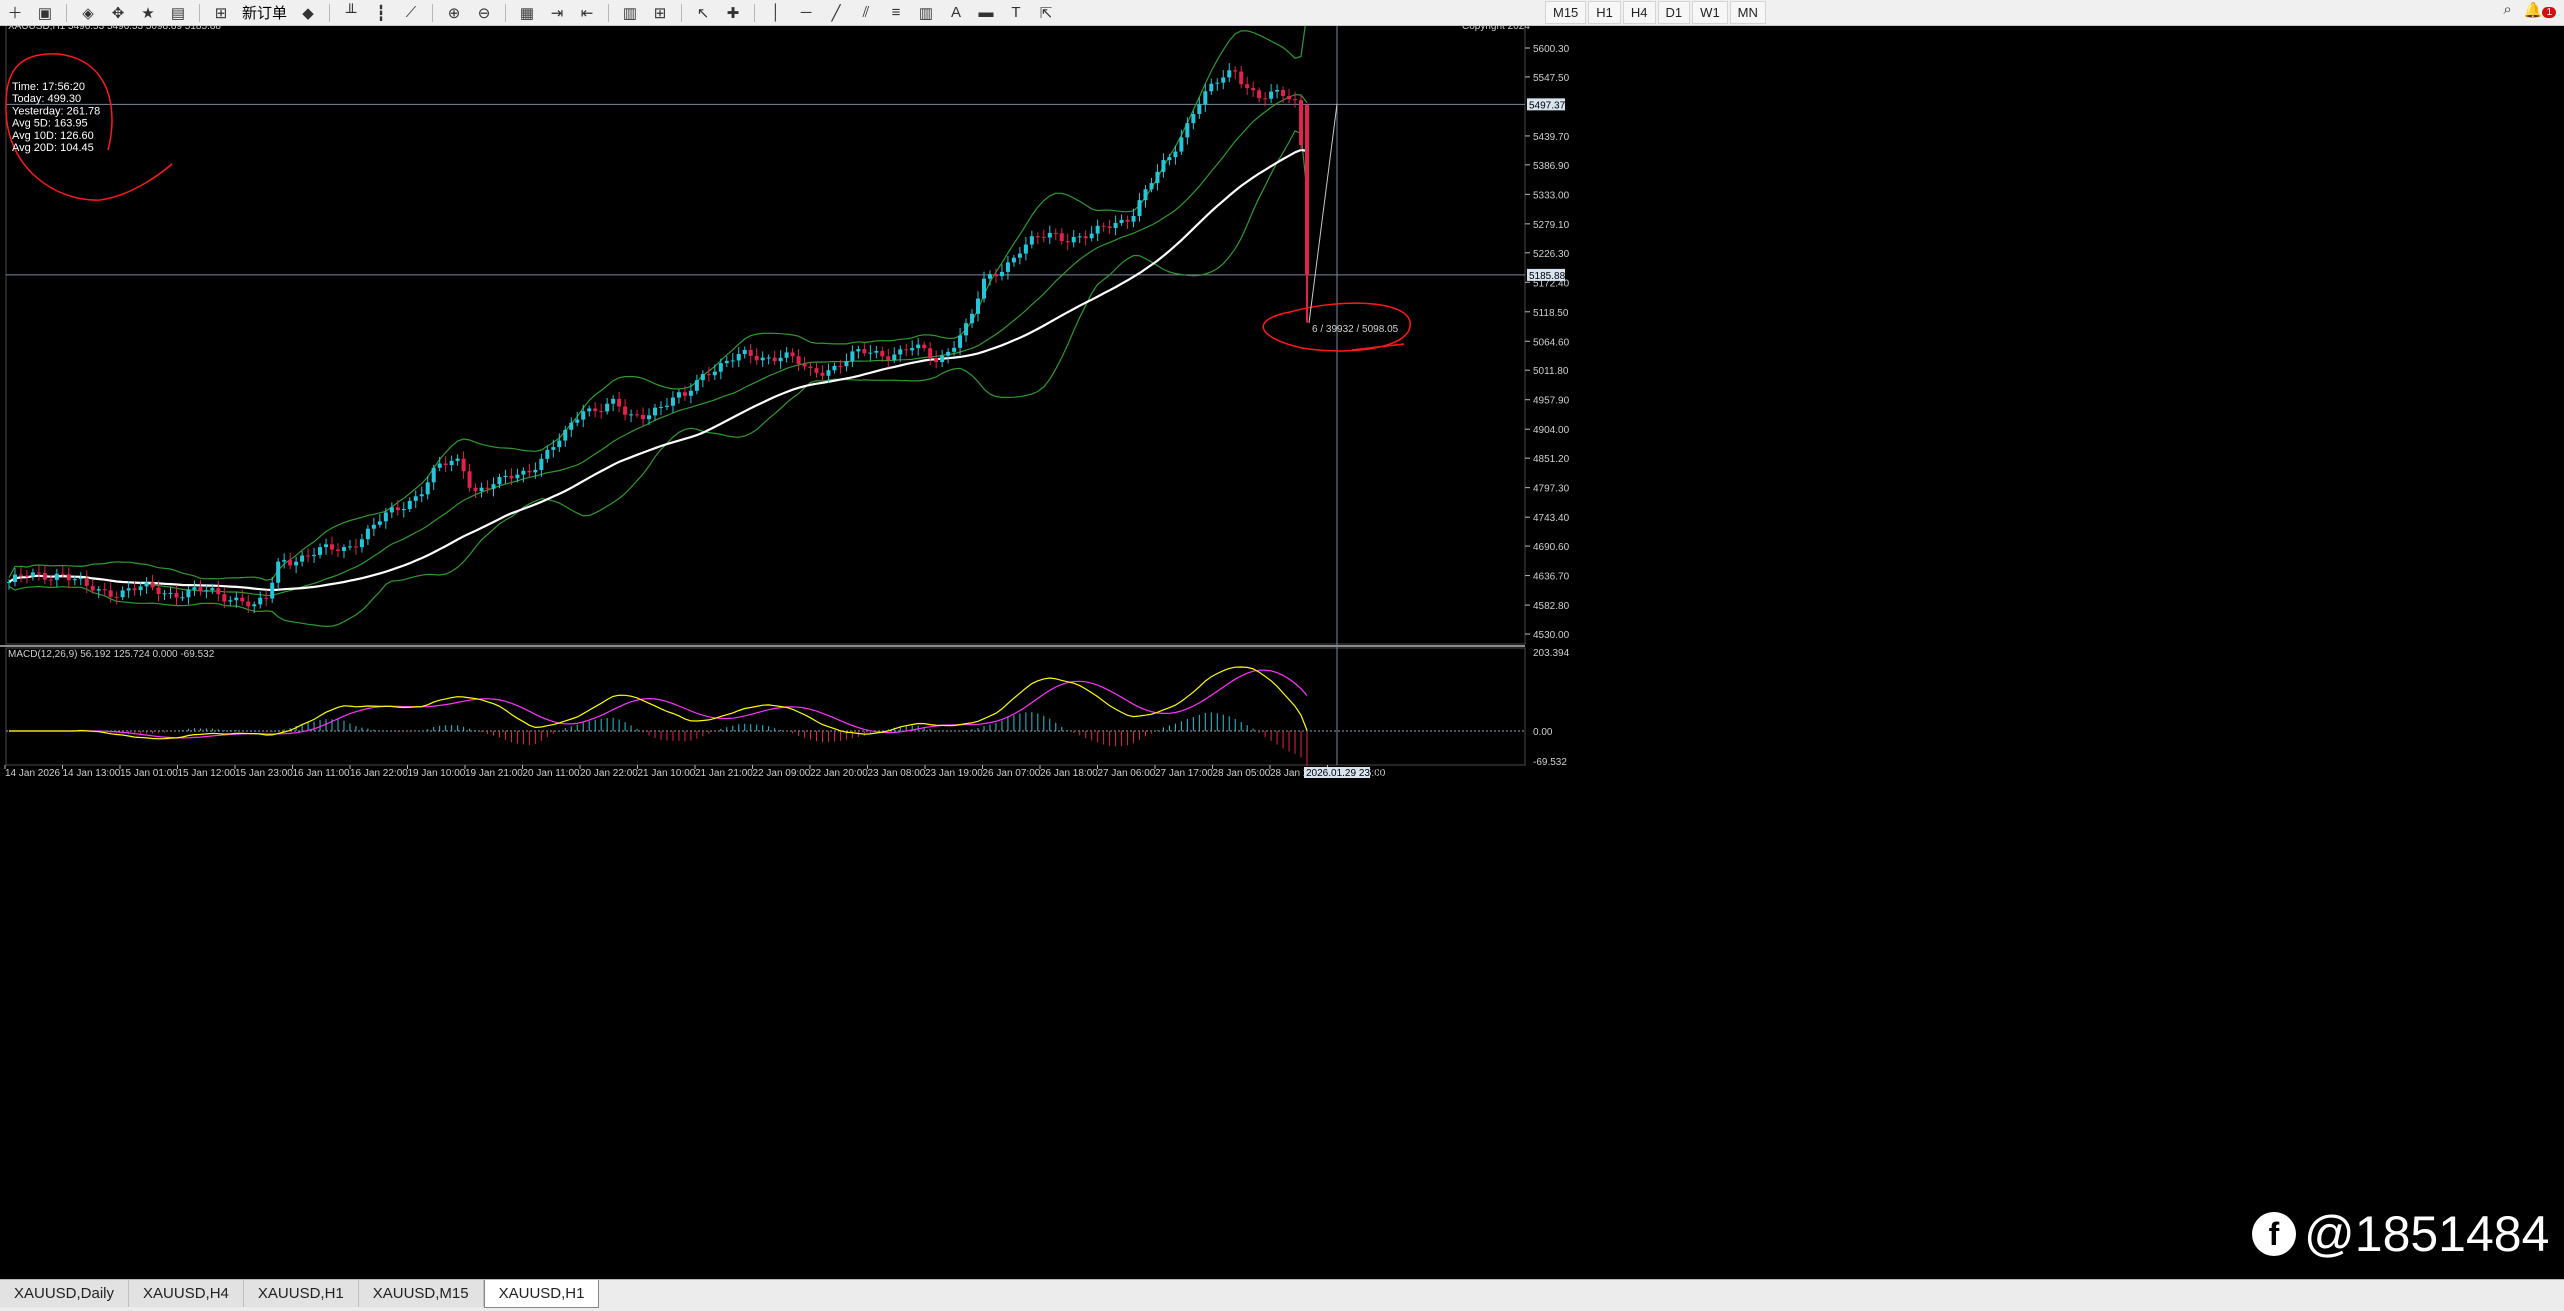 The height and width of the screenshot is (1311, 2564). Describe the element at coordinates (50, 124) in the screenshot. I see `stats-line: Avg 5D: 163.95` at that location.